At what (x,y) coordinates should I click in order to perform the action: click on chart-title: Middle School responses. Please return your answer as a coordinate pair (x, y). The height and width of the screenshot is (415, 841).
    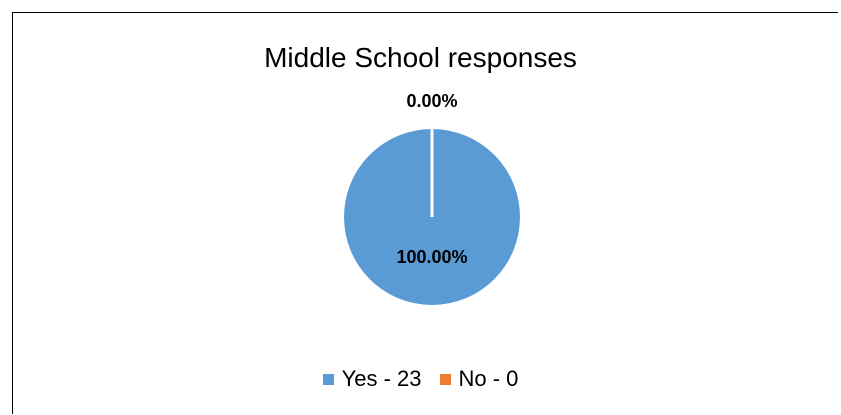
    Looking at the image, I should click on (420, 57).